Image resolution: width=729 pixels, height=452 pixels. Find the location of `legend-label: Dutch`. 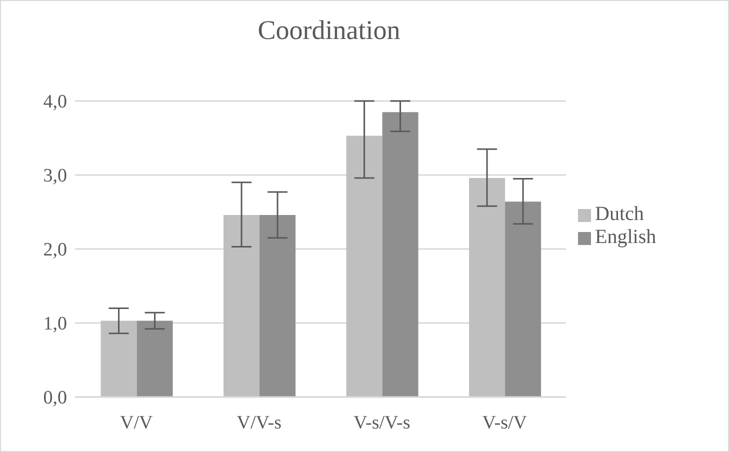

legend-label: Dutch is located at coordinates (619, 214).